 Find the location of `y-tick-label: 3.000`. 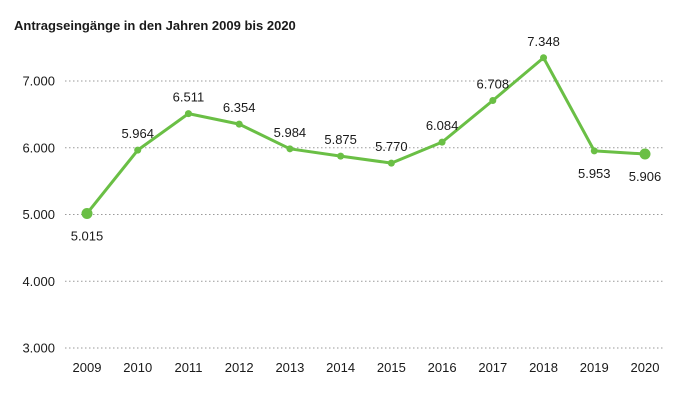

y-tick-label: 3.000 is located at coordinates (38, 348).